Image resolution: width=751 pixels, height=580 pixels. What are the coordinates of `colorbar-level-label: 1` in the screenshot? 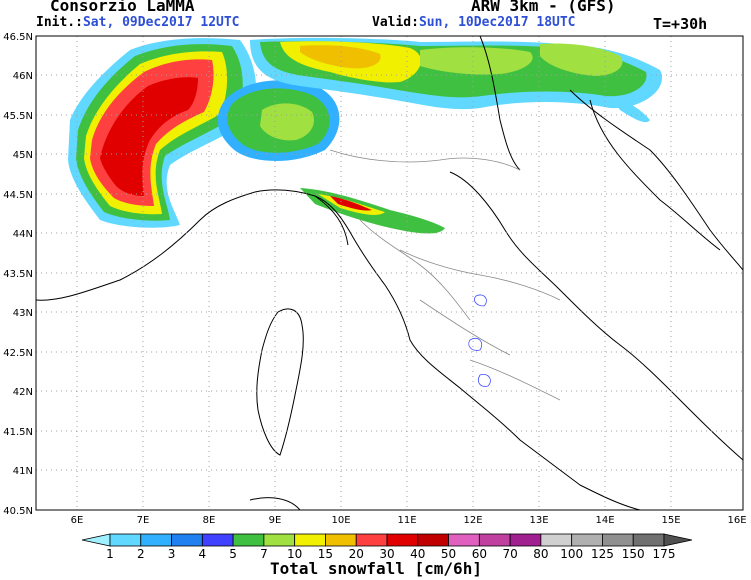 It's located at (110, 554).